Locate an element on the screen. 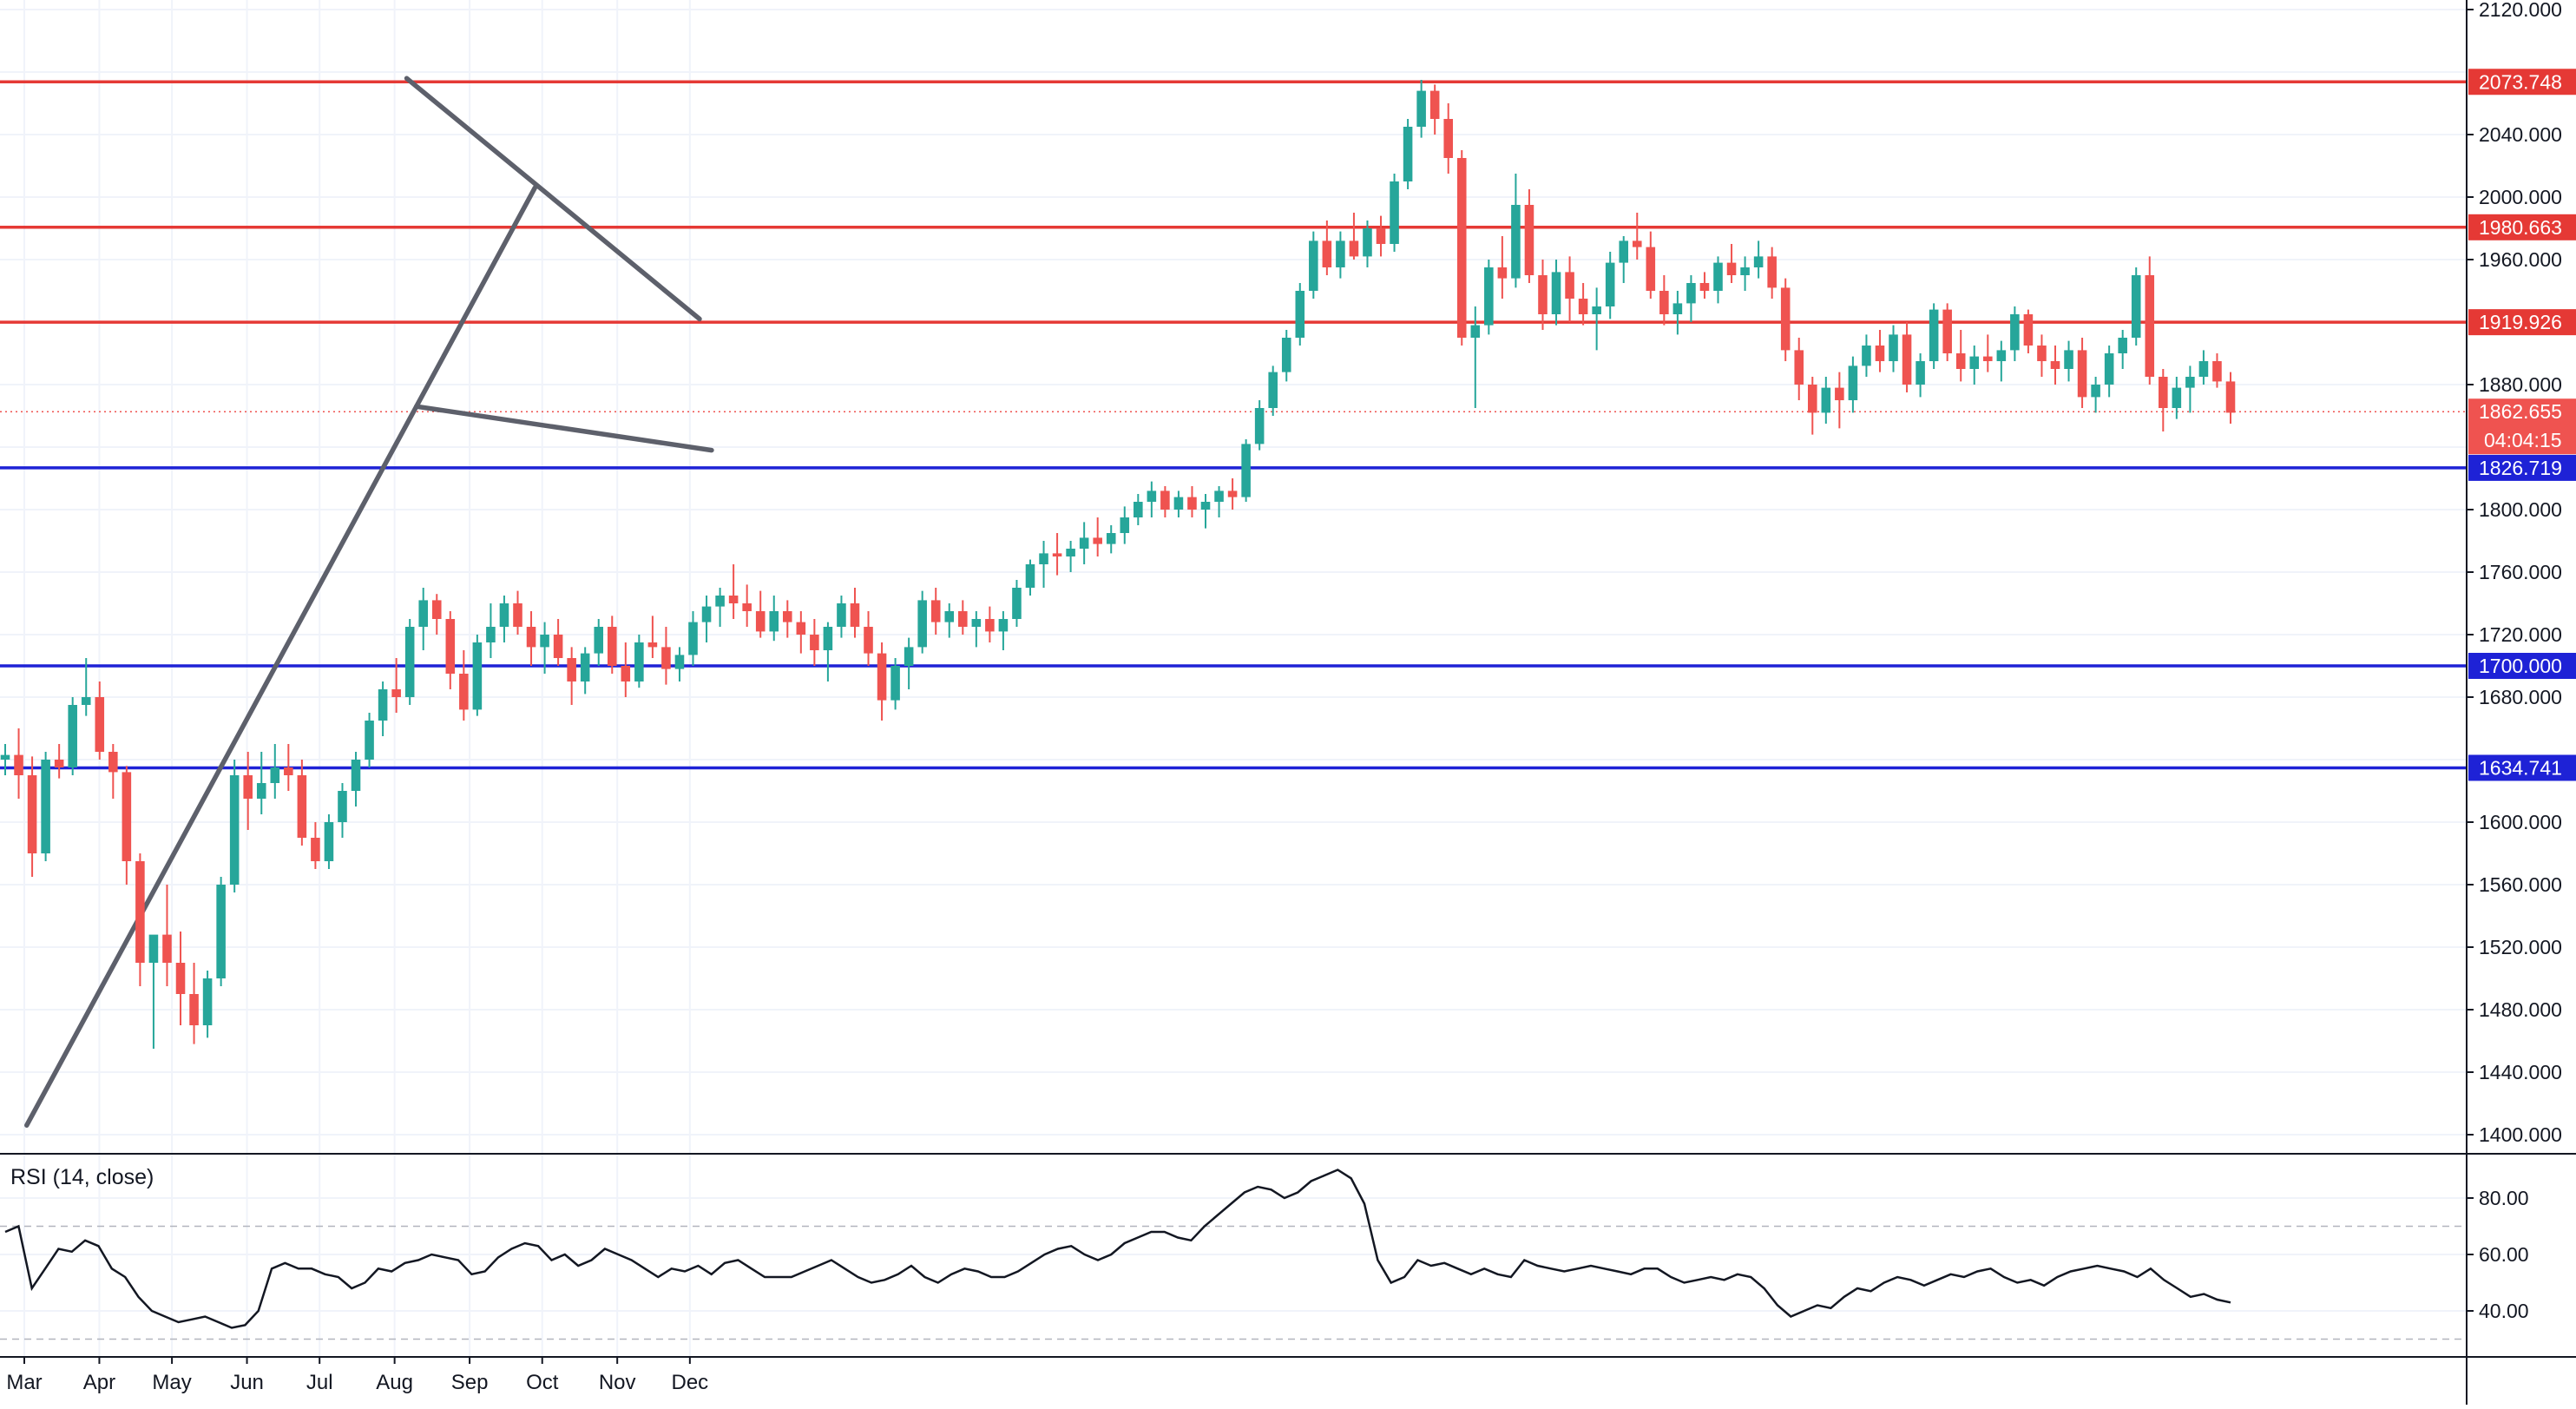 The height and width of the screenshot is (1409, 2576). level-label-4-bg is located at coordinates (2522, 467).